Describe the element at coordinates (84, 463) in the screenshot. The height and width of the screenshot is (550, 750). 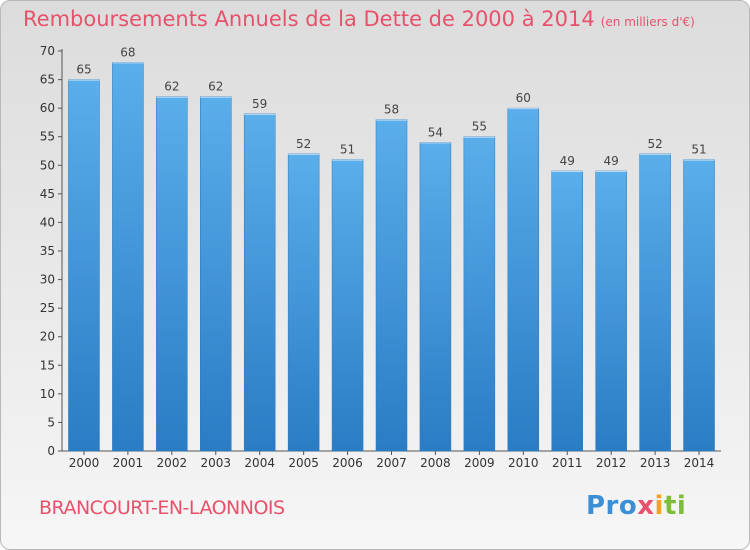
I see `x-tick-label: 2000` at that location.